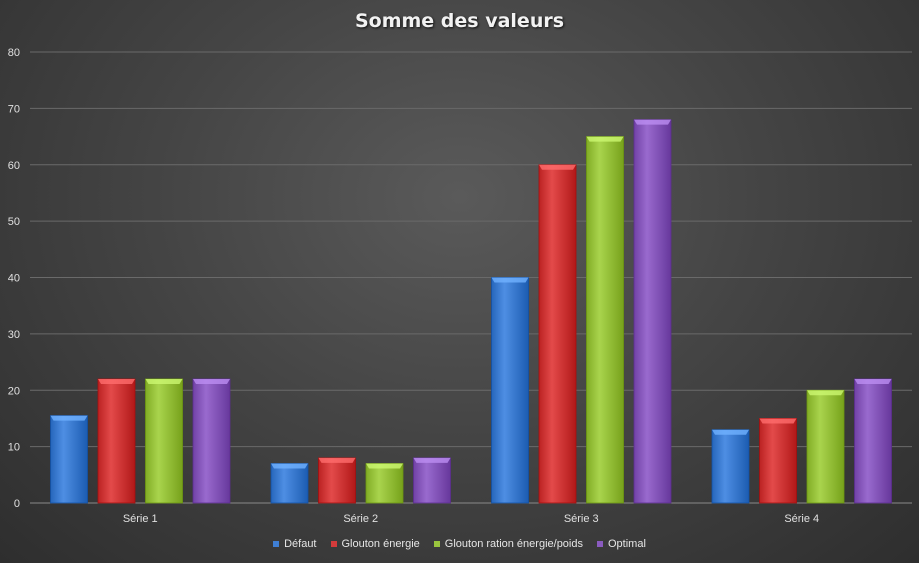 Image resolution: width=919 pixels, height=563 pixels. What do you see at coordinates (471, 519) in the screenshot?
I see `x-axis-categories: Série 1 Série 2 Série 3 Série 4` at bounding box center [471, 519].